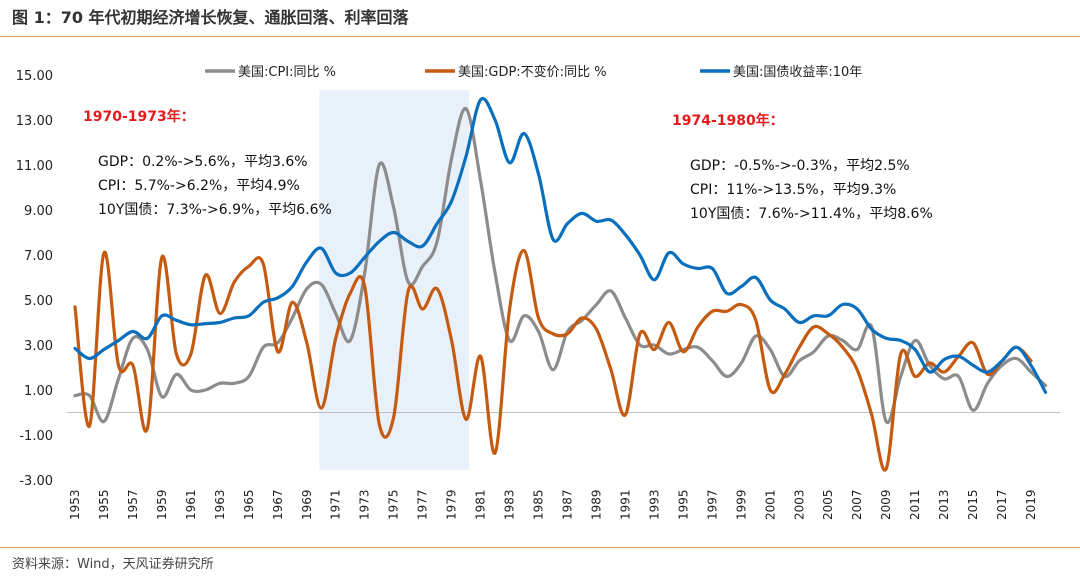 The width and height of the screenshot is (1080, 583). Describe the element at coordinates (741, 504) in the screenshot. I see `x-tick-label: 1999` at that location.